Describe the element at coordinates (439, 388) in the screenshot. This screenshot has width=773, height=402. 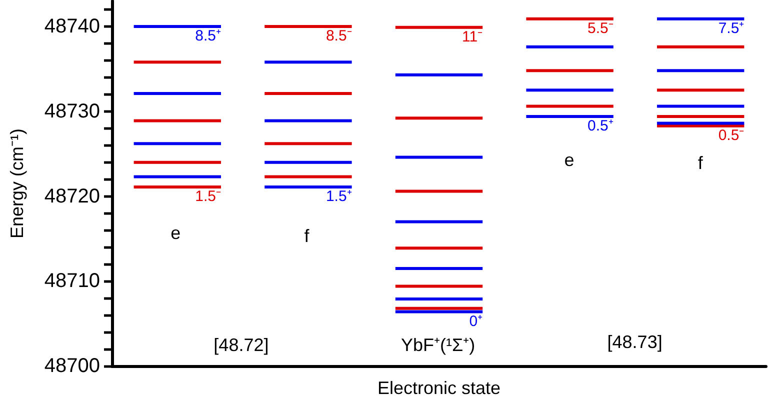
I see `x-axis-title: Electronic state` at that location.